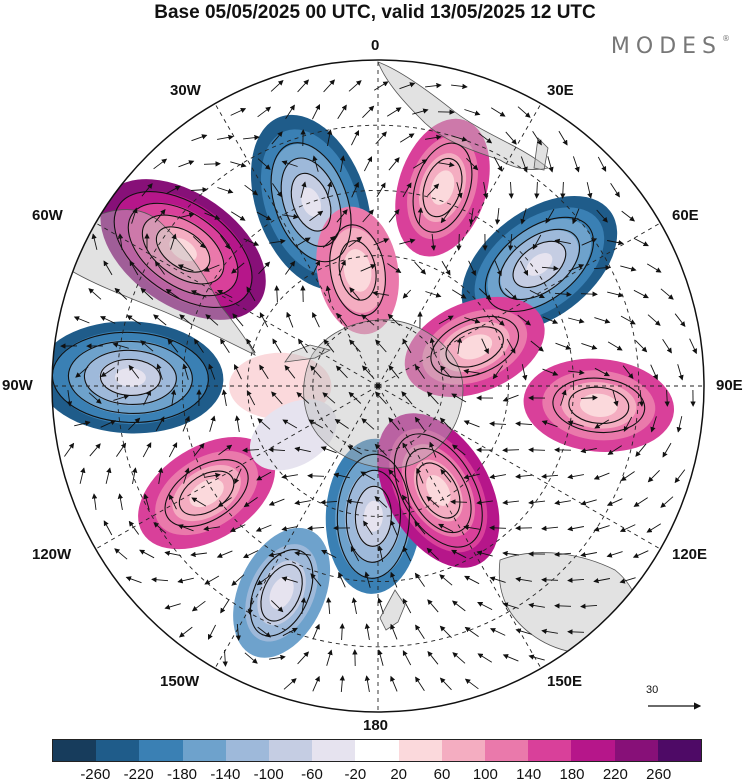 Image resolution: width=750 pixels, height=783 pixels. I want to click on colorbar-tick-label: -20, so click(355, 774).